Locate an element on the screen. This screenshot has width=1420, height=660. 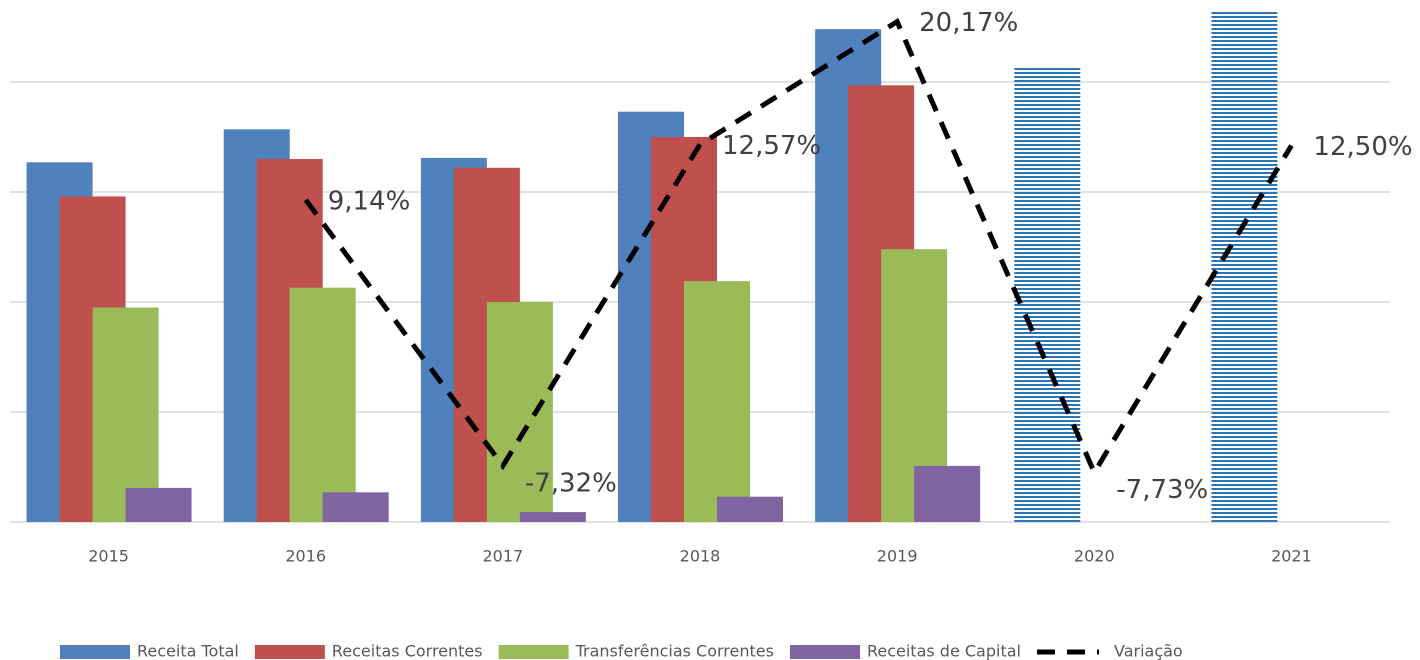
data-label: 20,17% is located at coordinates (968, 23).